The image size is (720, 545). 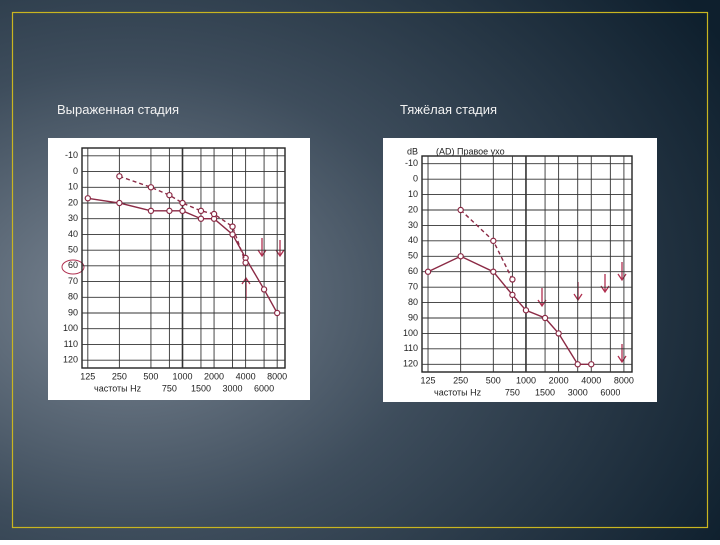 What do you see at coordinates (470, 151) in the screenshot?
I see `chart-title: (AD) Правое ухо` at bounding box center [470, 151].